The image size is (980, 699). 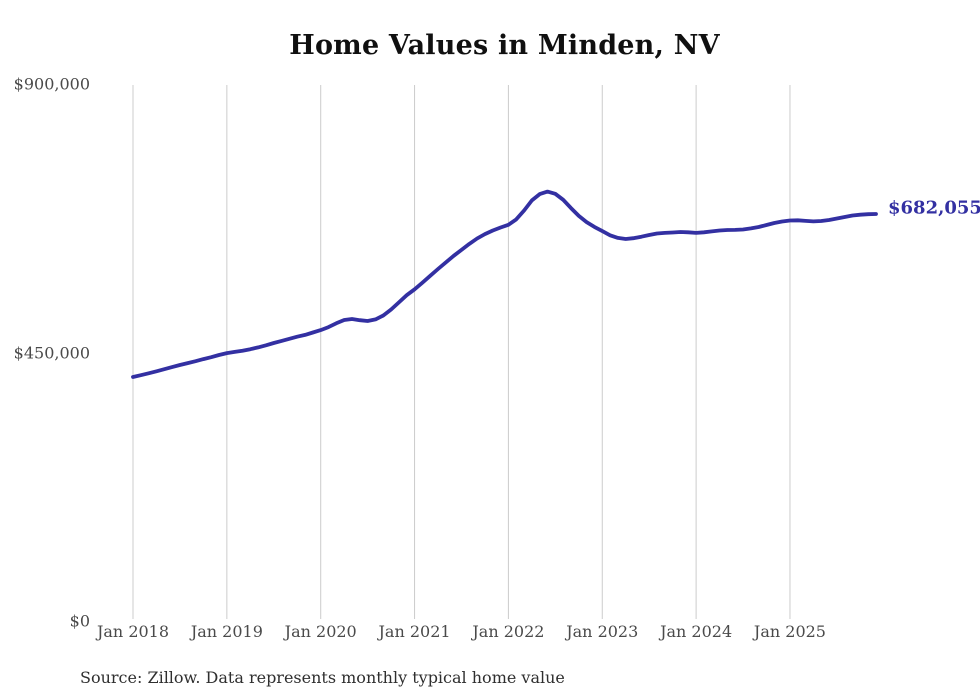 What do you see at coordinates (414, 631) in the screenshot?
I see `x-axis-tick-label: Jan 2021` at bounding box center [414, 631].